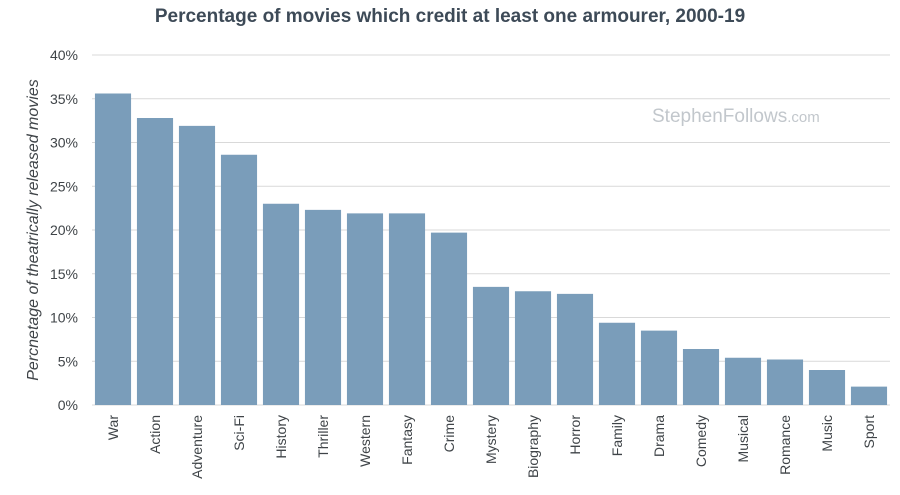 The width and height of the screenshot is (900, 495). Describe the element at coordinates (743, 438) in the screenshot. I see `x-tick-label: Musical` at that location.